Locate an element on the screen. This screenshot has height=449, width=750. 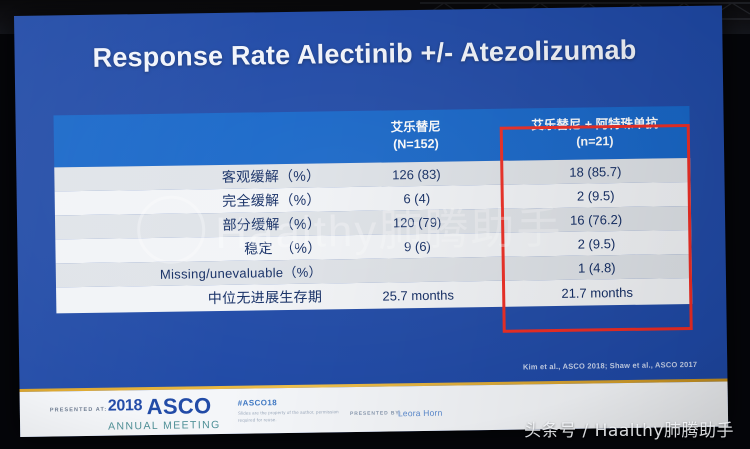
asco-wordmark: ASCO is located at coordinates (179, 406).